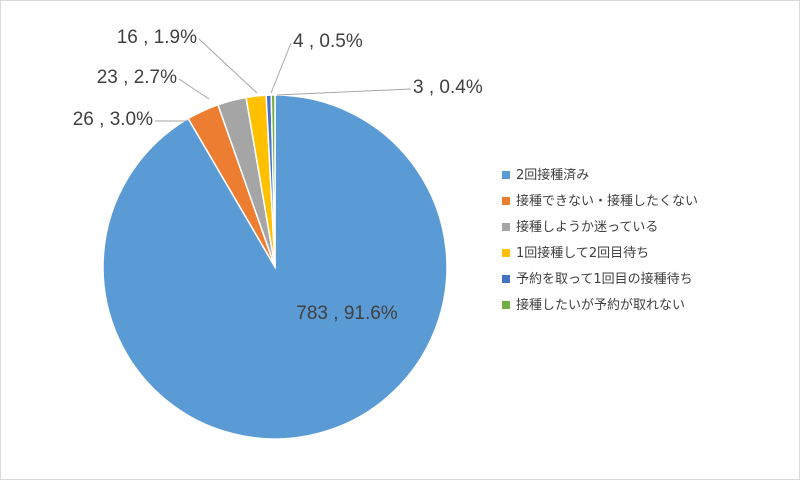  What do you see at coordinates (328, 41) in the screenshot?
I see `data-label-5: 4 , 0.5%` at bounding box center [328, 41].